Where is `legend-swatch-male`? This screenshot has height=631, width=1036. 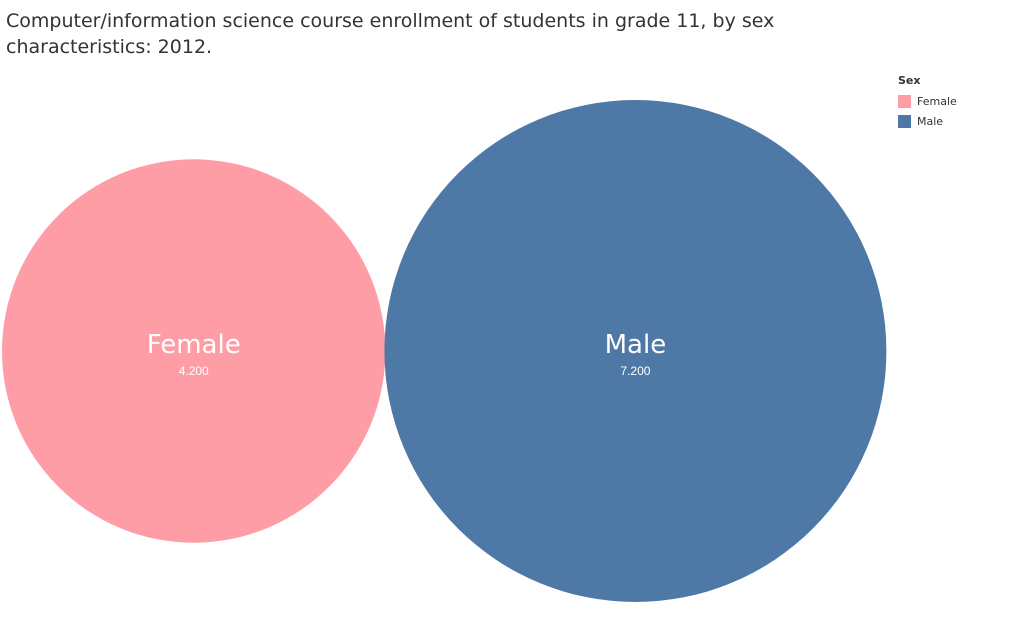 legend-swatch-male is located at coordinates (904, 121).